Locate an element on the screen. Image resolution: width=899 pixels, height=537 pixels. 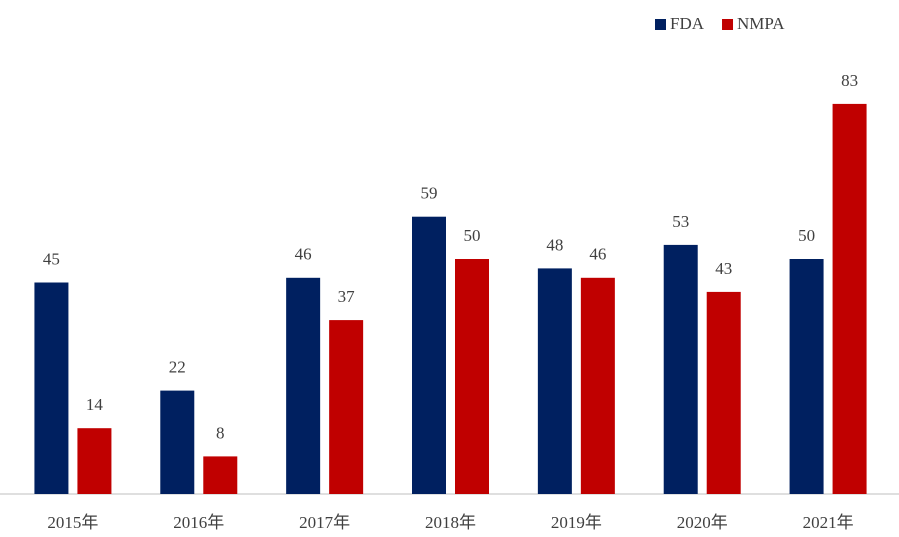
value-label: 37 is located at coordinates (347, 296).